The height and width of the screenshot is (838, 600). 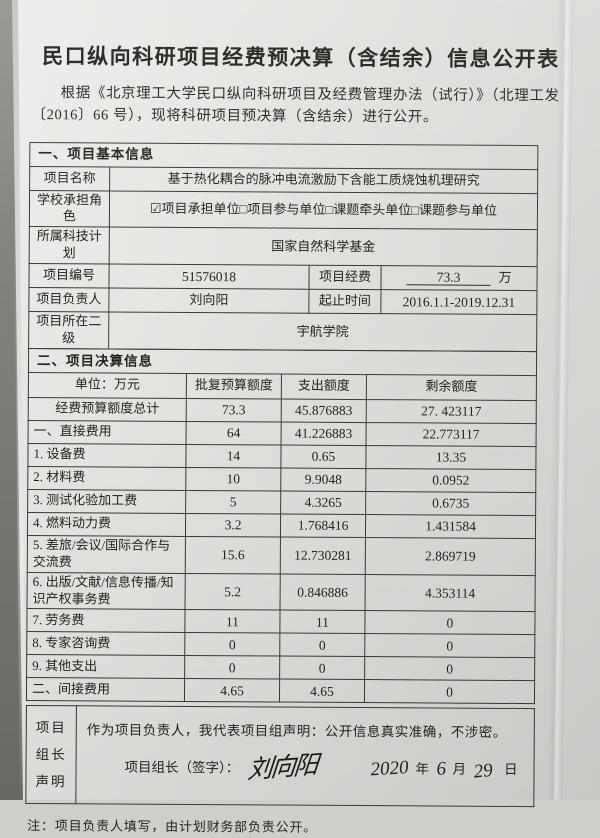 What do you see at coordinates (234, 386) in the screenshot?
I see `col-header-approved: 批复预算额度` at bounding box center [234, 386].